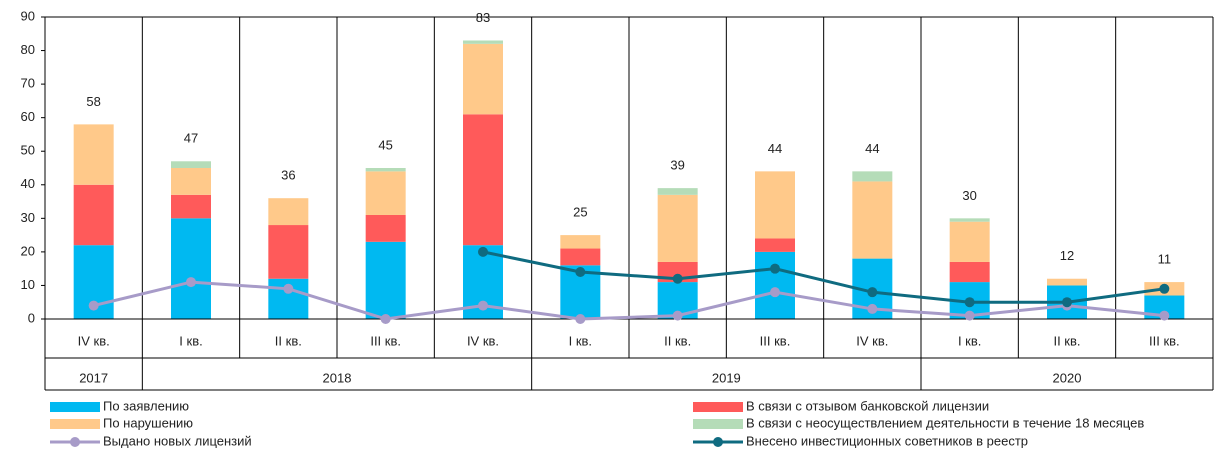  Describe the element at coordinates (177, 440) in the screenshot. I see `legend-label: Выдано новых лицензий` at that location.